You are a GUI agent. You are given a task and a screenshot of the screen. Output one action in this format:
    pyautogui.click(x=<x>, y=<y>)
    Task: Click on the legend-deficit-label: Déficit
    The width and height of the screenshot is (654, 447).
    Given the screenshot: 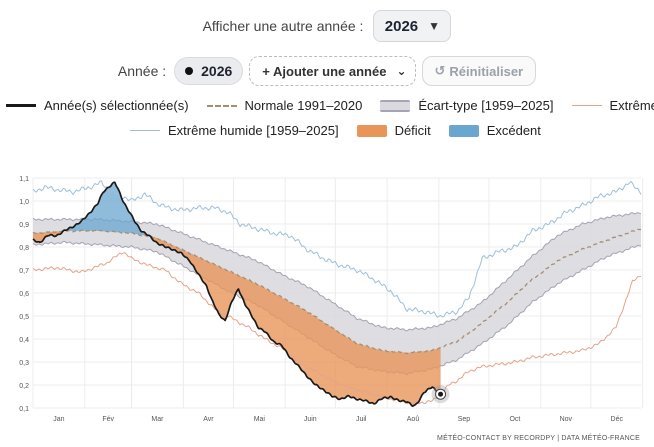 What is the action you would take?
    pyautogui.click(x=412, y=130)
    